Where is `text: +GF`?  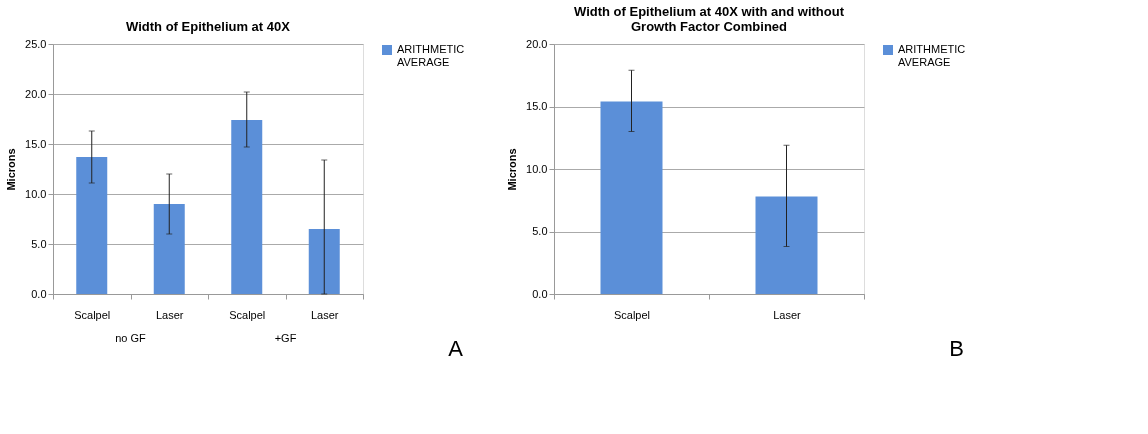 text: +GF is located at coordinates (285, 338).